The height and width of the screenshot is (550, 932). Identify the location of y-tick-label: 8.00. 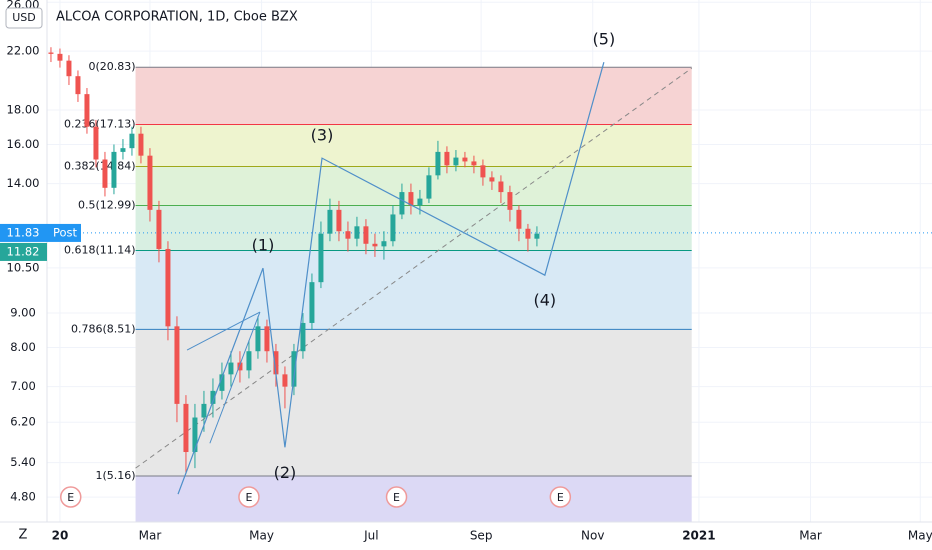
(23, 347).